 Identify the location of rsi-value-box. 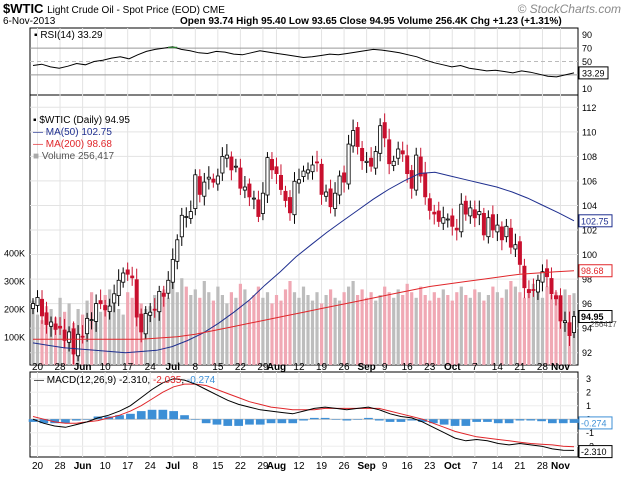
(593, 73).